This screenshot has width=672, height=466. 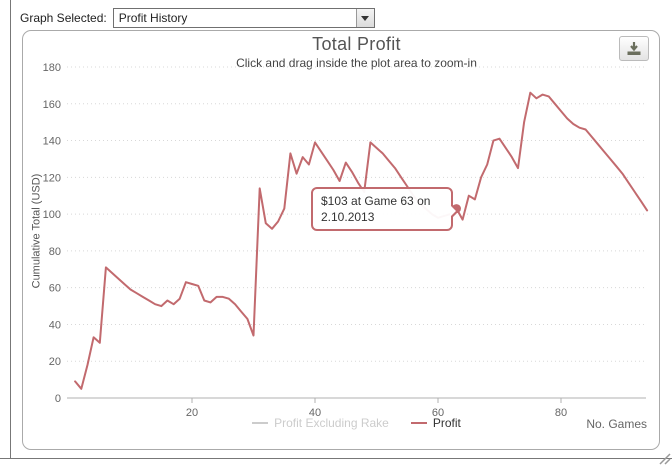 What do you see at coordinates (55, 252) in the screenshot?
I see `y-tick-label: 80` at bounding box center [55, 252].